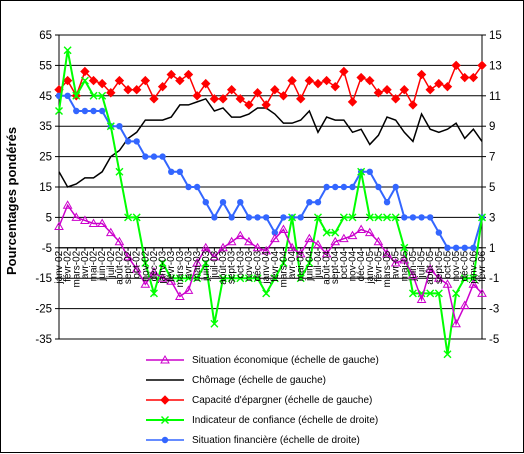  What do you see at coordinates (465, 265) in the screenshot?
I see `x-tick-label: déc-05` at bounding box center [465, 265].